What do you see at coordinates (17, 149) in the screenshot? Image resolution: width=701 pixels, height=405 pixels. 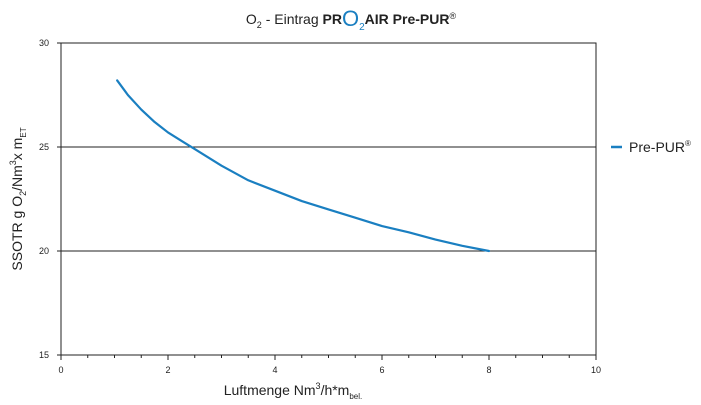 I see `y-label-mid2: x m` at bounding box center [17, 149].